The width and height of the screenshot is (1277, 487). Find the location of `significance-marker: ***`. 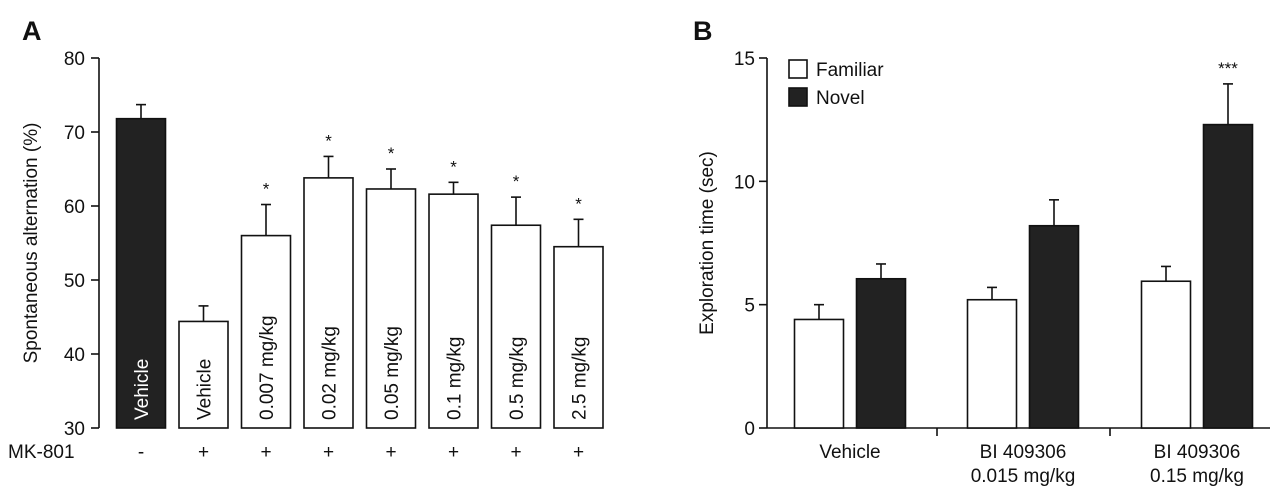

significance-marker: *** is located at coordinates (1228, 68).